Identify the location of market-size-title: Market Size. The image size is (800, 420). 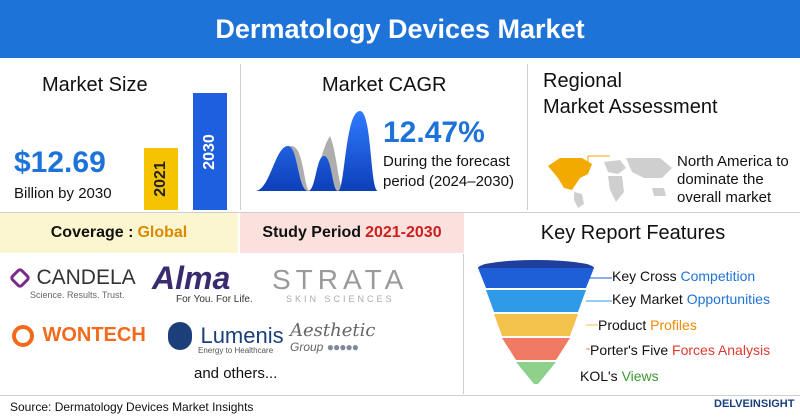
(95, 85).